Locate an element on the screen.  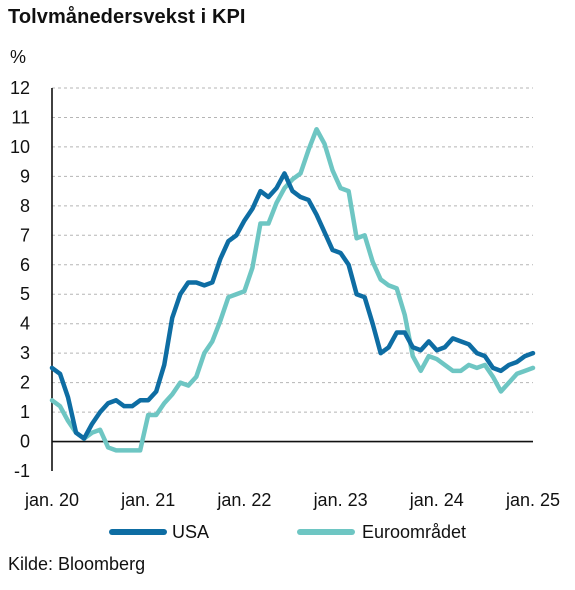
y-tick-label: 10 is located at coordinates (20, 147).